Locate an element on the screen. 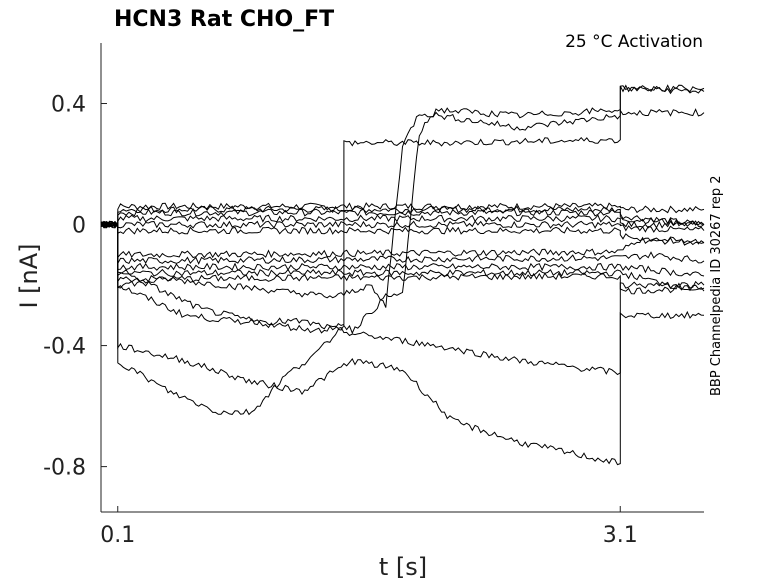  x-axis-label: t [s] is located at coordinates (403, 567).